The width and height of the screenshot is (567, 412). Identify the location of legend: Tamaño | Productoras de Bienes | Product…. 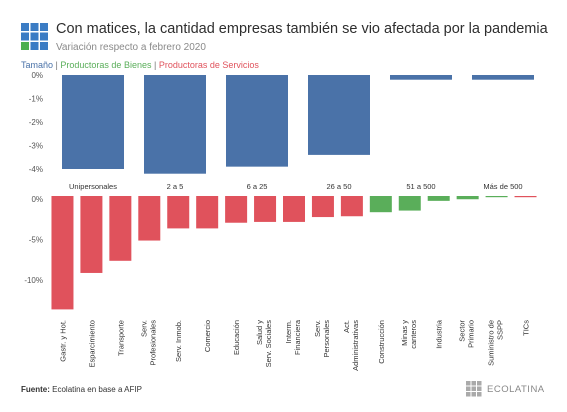
(140, 65).